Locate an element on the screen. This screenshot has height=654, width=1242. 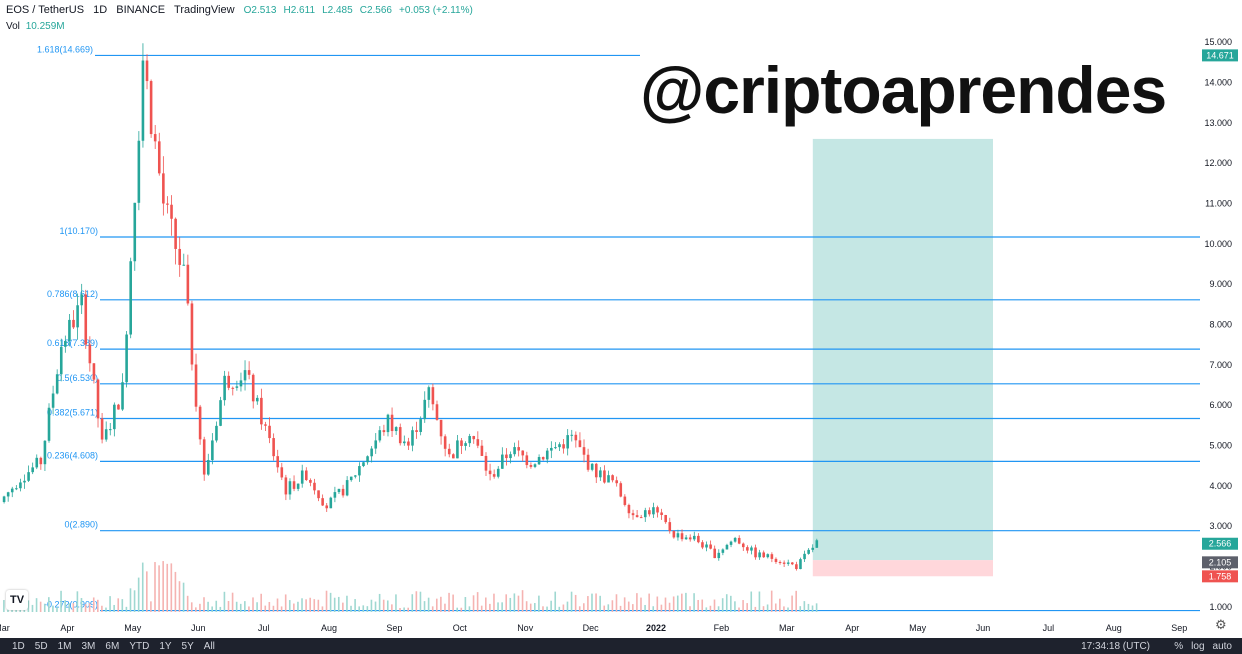
long-position-stop-zone is located at coordinates (902, 568).